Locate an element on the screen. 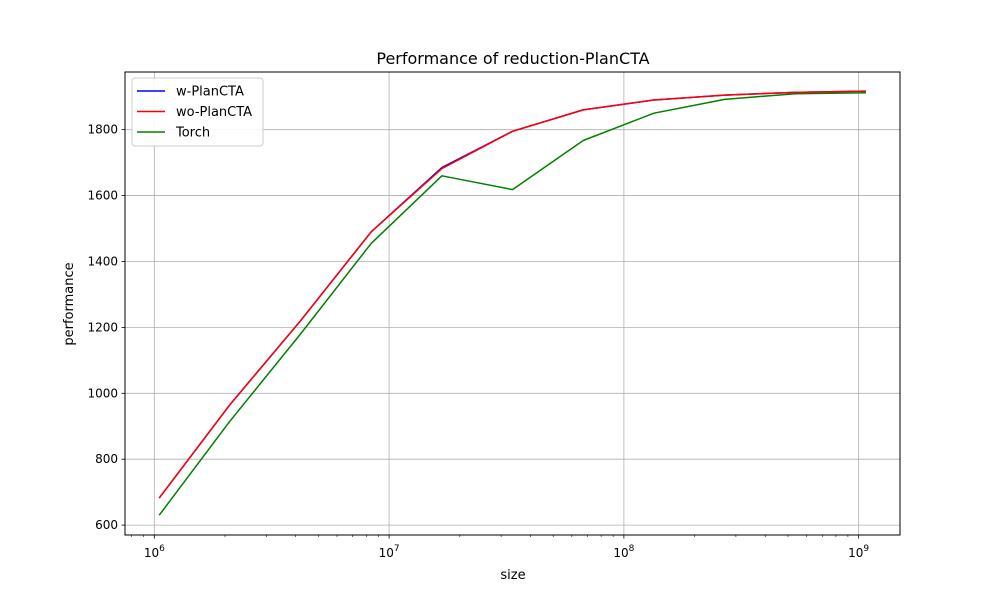 This screenshot has height=600, width=1000. x-tick-label: 10⁹ is located at coordinates (858, 552).